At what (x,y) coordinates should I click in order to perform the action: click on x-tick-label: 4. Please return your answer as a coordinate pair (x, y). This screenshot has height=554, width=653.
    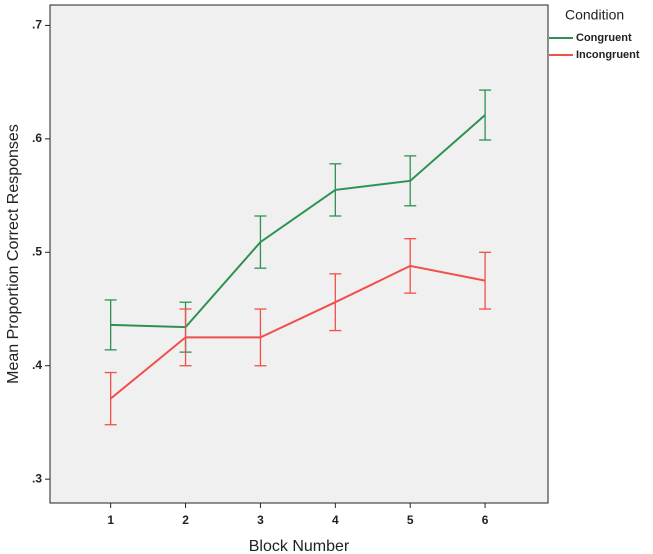
    Looking at the image, I should click on (335, 520).